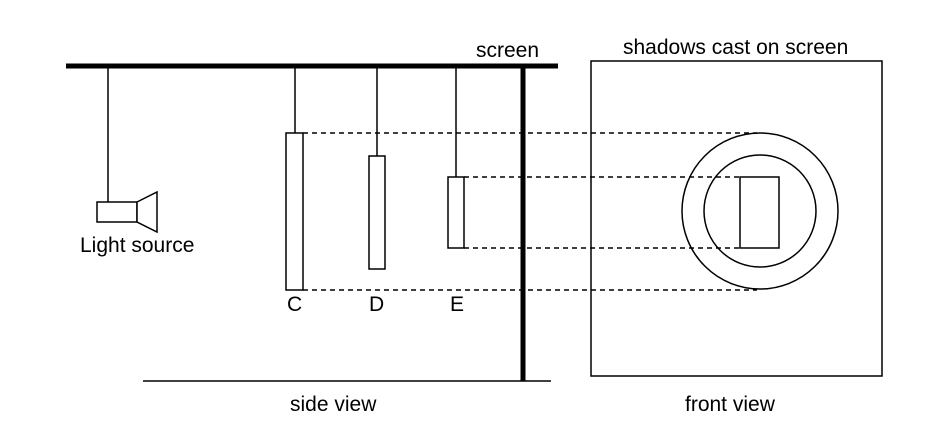 This screenshot has width=950, height=448. Describe the element at coordinates (376, 304) in the screenshot. I see `object-d-label: D` at that location.